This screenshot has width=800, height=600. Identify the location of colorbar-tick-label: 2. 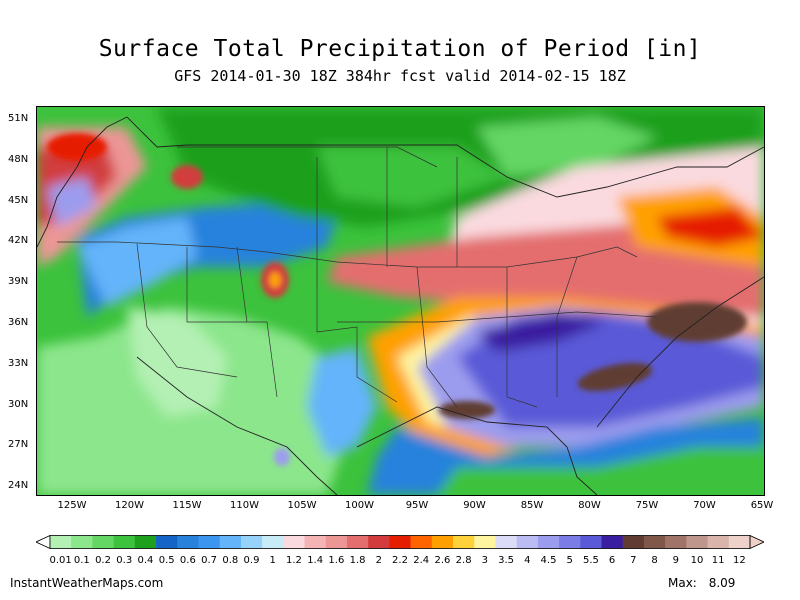
(378, 560).